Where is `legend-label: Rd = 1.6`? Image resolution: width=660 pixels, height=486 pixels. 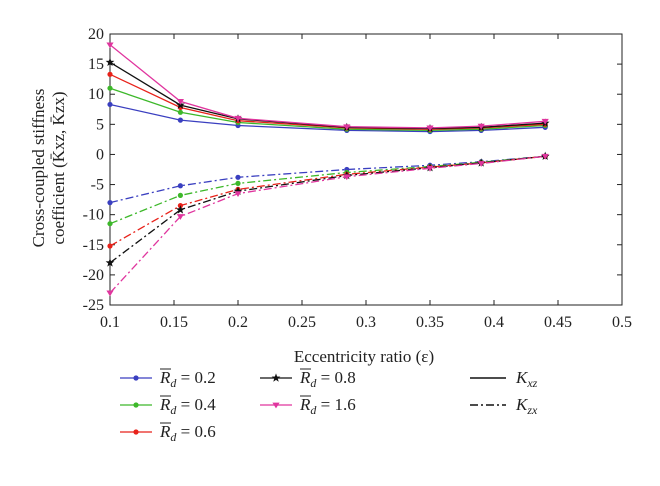
legend-label: Rd = 1.6 is located at coordinates (327, 406).